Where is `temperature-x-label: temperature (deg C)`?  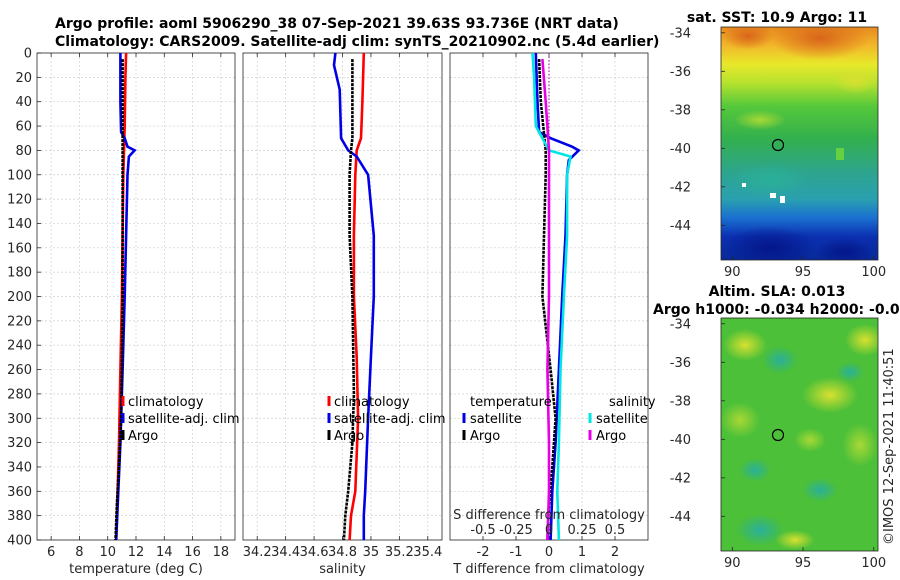
temperature-x-label: temperature (deg C) is located at coordinates (136, 569).